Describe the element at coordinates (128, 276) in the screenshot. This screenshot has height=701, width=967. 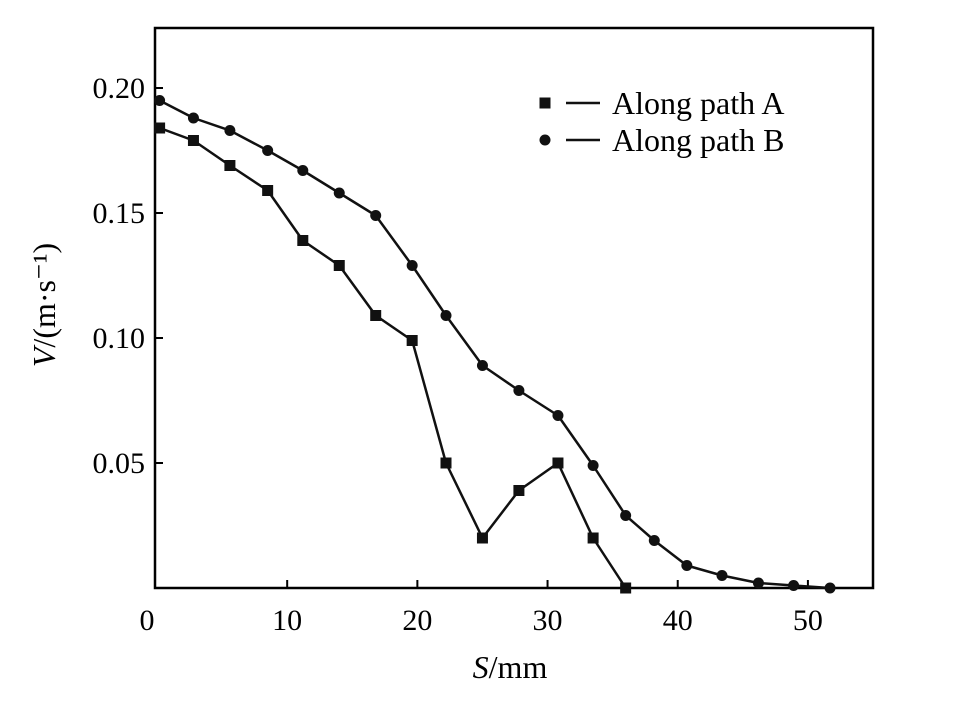
I see `y-axis-ticks: 0.05 0.10 0.15 0.20` at that location.